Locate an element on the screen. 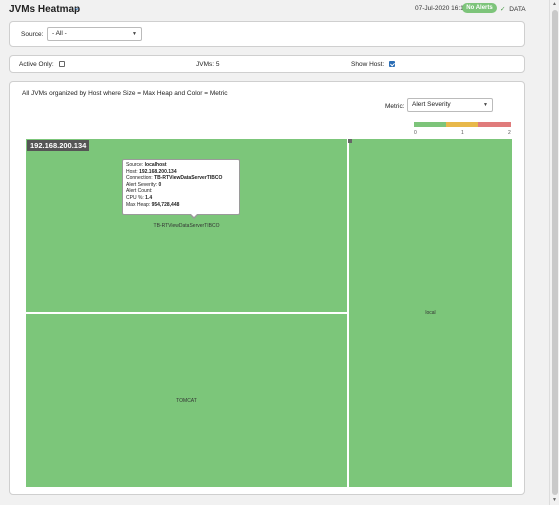  tooltip-pointer is located at coordinates (194, 216).